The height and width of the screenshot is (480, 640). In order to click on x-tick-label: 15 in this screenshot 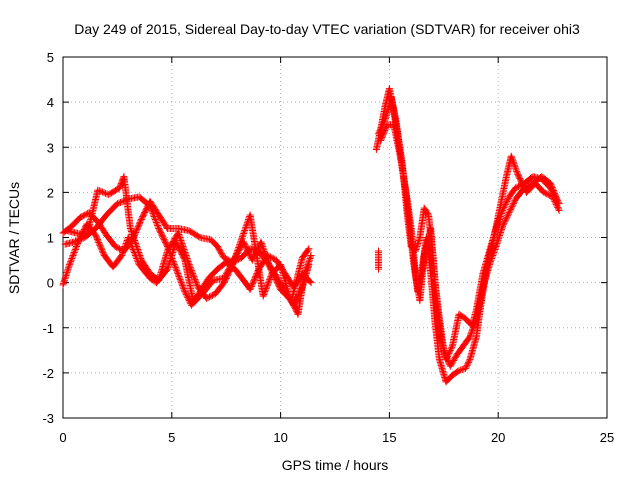, I will do `click(389, 437)`.